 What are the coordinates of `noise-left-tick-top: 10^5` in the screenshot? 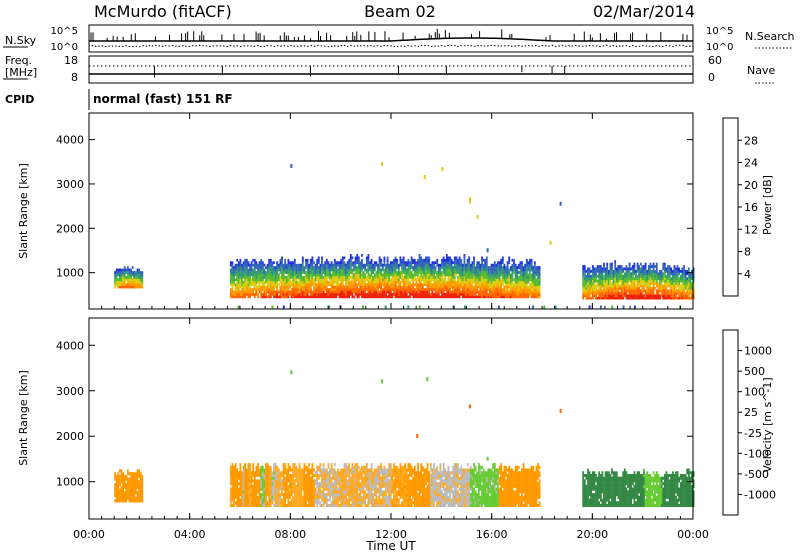 It's located at (64, 31).